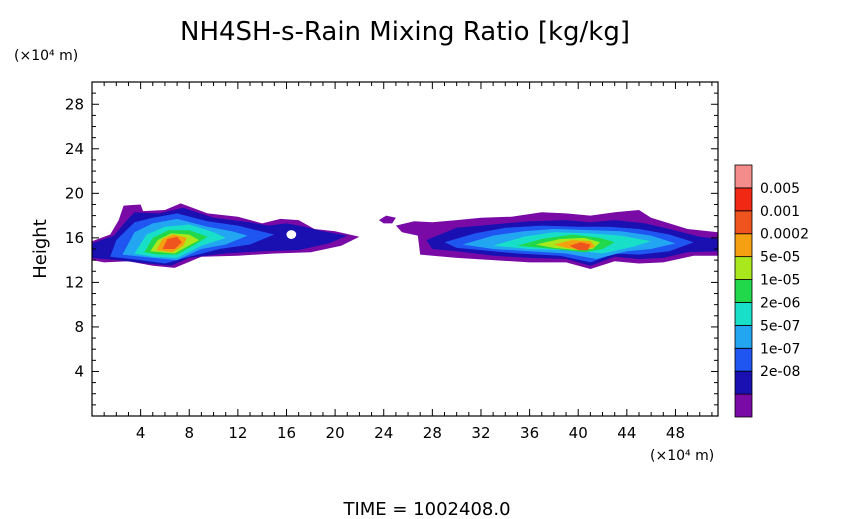 The width and height of the screenshot is (854, 519). What do you see at coordinates (780, 349) in the screenshot?
I see `colorbar-label: 1e-07` at bounding box center [780, 349].